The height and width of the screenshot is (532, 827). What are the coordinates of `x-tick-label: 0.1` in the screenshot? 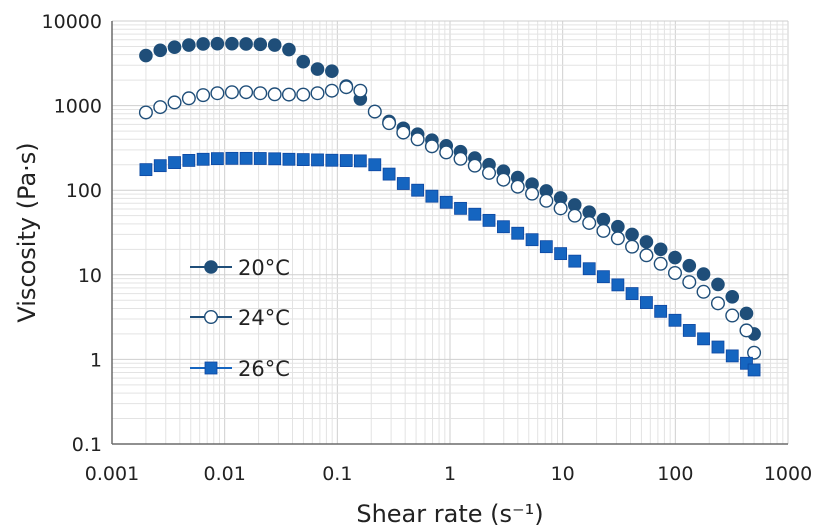 It's located at (337, 474).